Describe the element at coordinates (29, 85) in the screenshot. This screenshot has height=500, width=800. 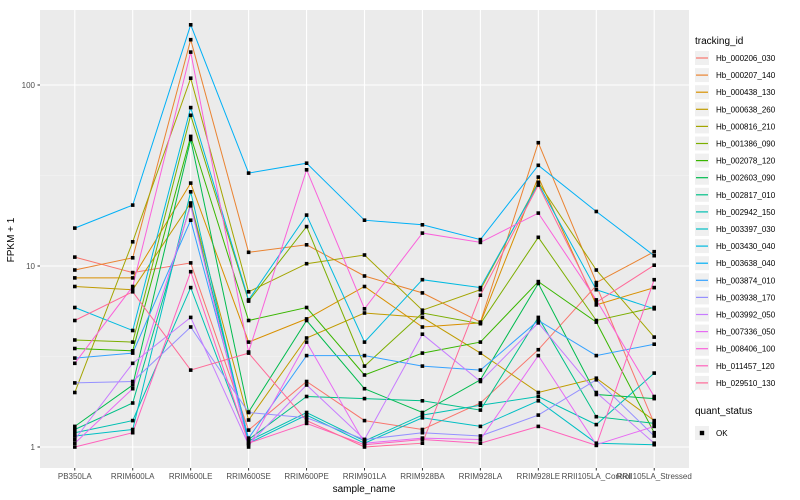
I see `y-tick-label: 100` at that location.